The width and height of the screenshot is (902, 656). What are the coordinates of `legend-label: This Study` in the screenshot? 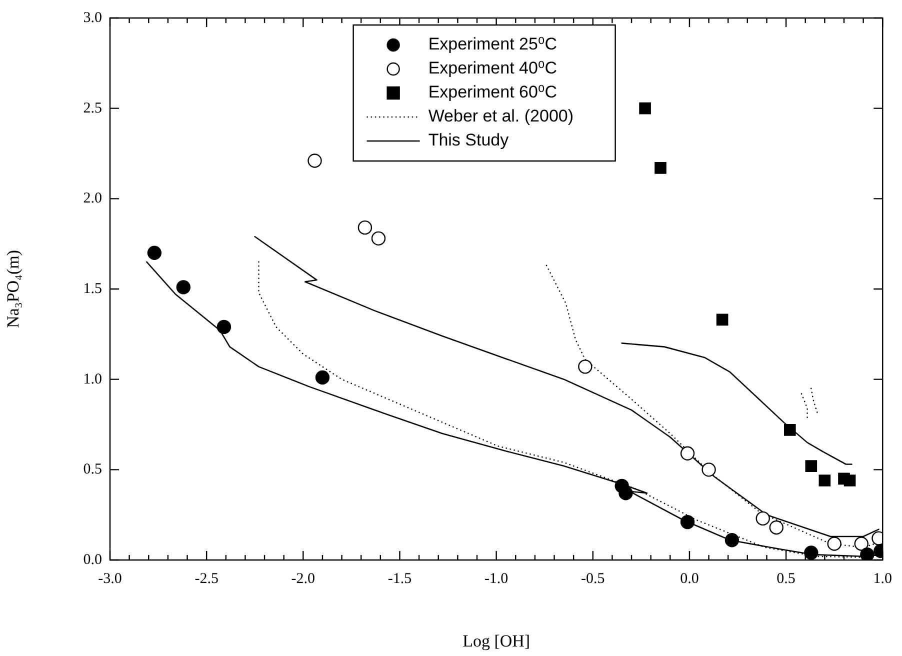 It's located at (469, 140).